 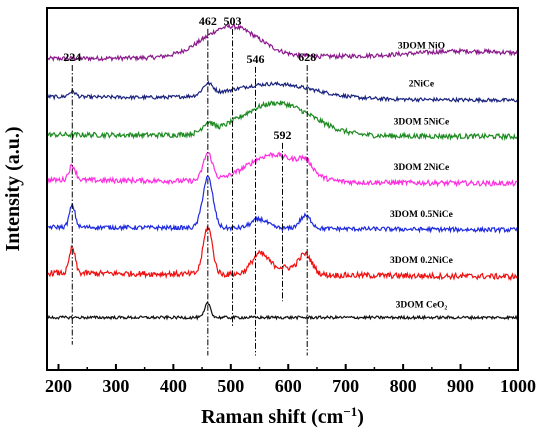 I want to click on series-label: 3DOM 0.5NiCe, so click(x=421, y=215).